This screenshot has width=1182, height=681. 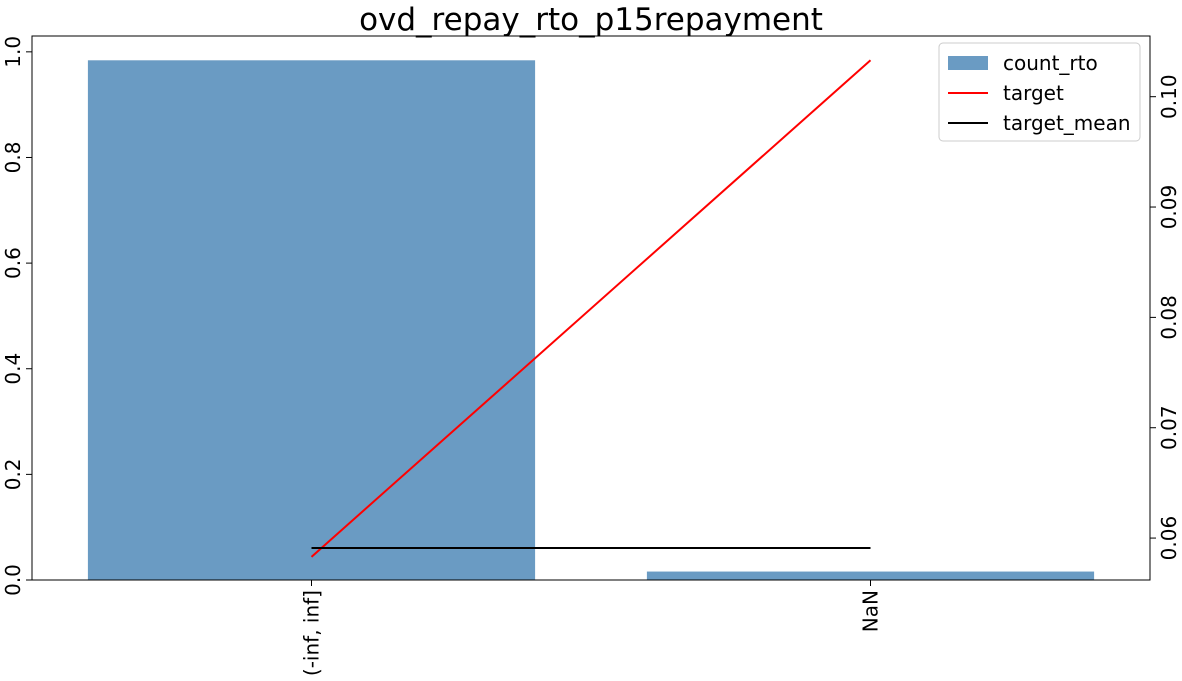 What do you see at coordinates (13, 263) in the screenshot?
I see `y-tick-label-3: 0.6` at bounding box center [13, 263].